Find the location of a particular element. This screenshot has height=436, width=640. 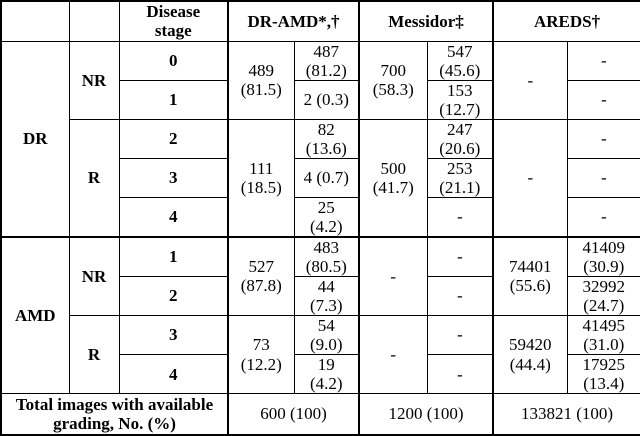

value-cell: 32992 (24.7) is located at coordinates (603, 295).